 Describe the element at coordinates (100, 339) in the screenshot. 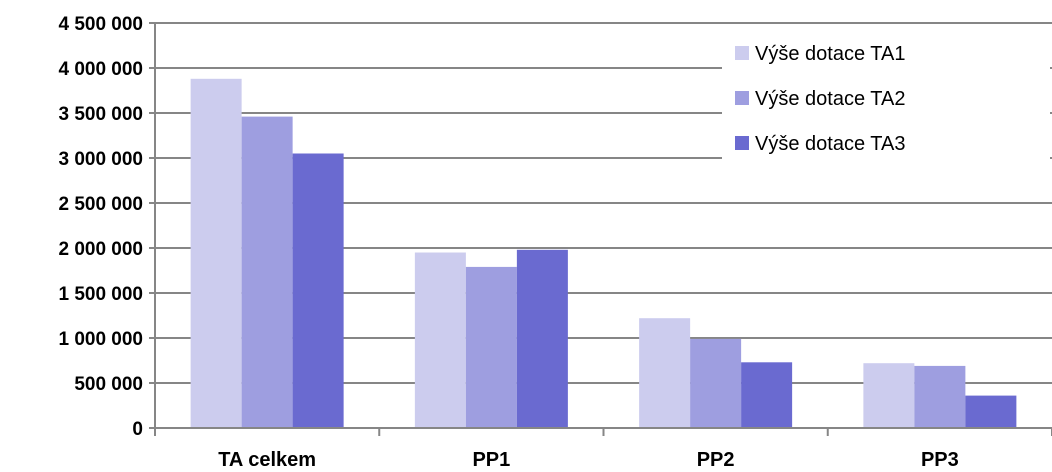

I see `y-tick-label: 1 000 000` at that location.